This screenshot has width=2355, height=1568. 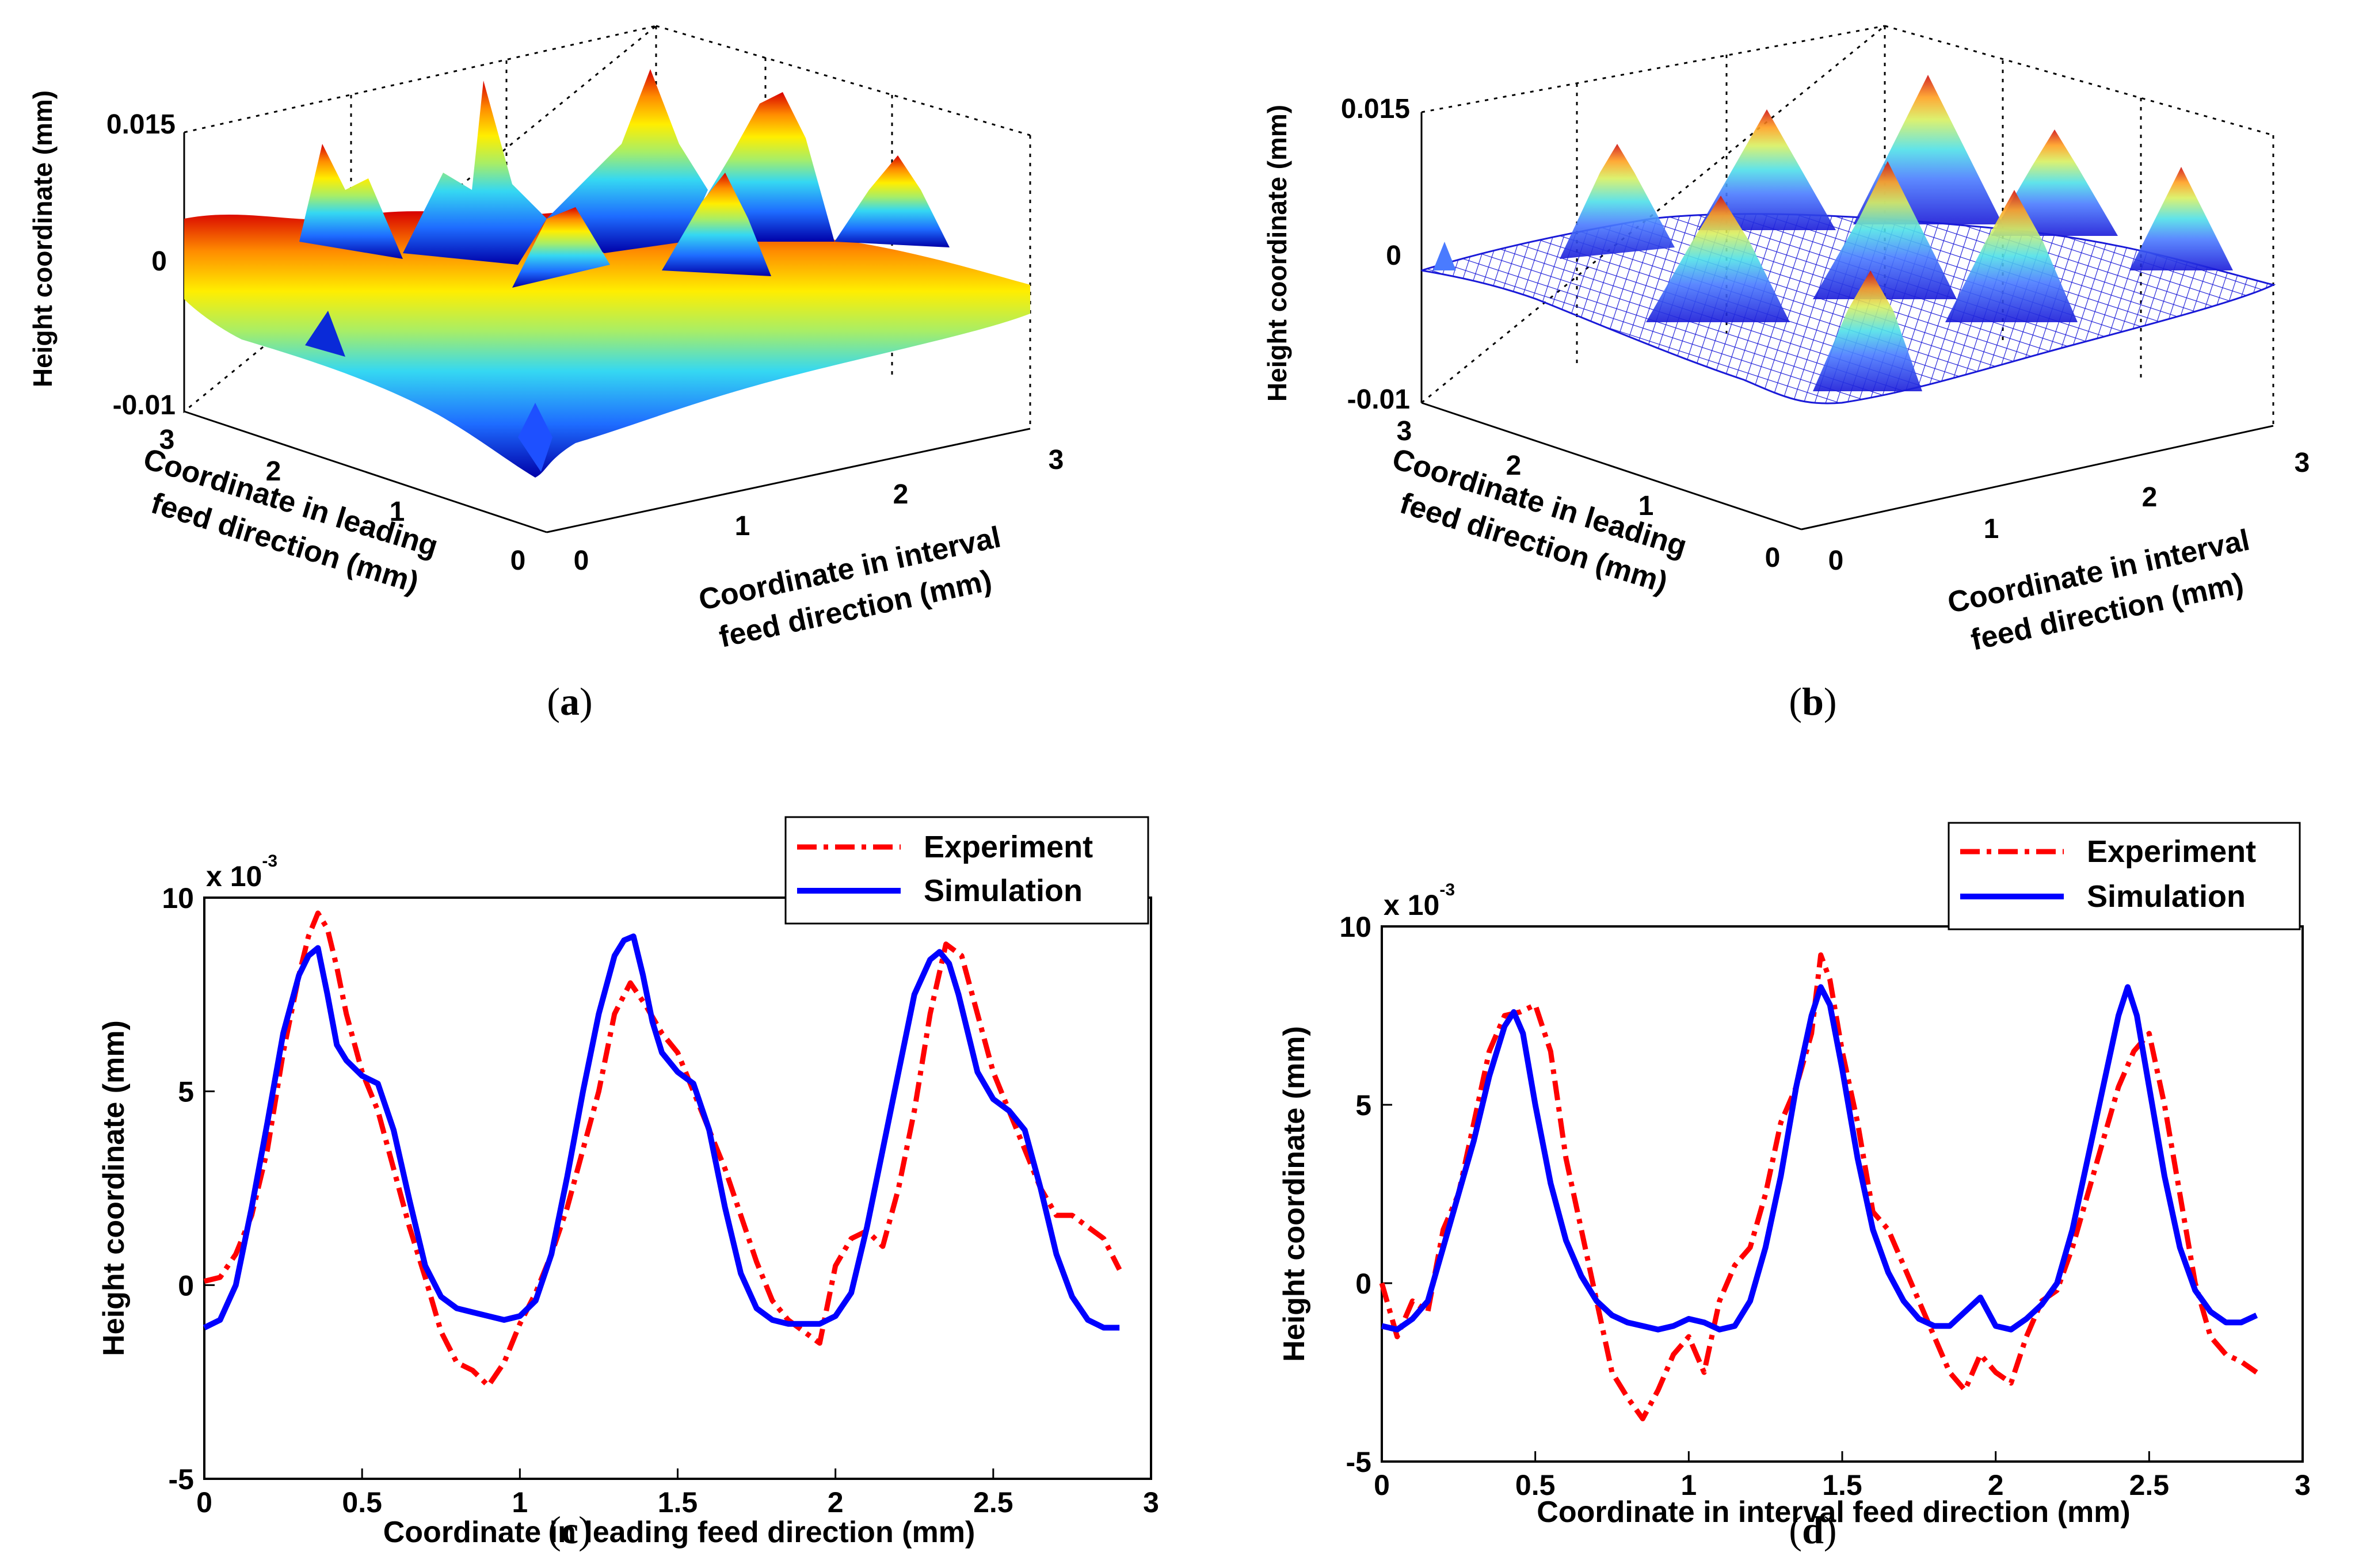 What do you see at coordinates (1536, 1485) in the screenshot?
I see `xtick-label-d: 0.5` at bounding box center [1536, 1485].